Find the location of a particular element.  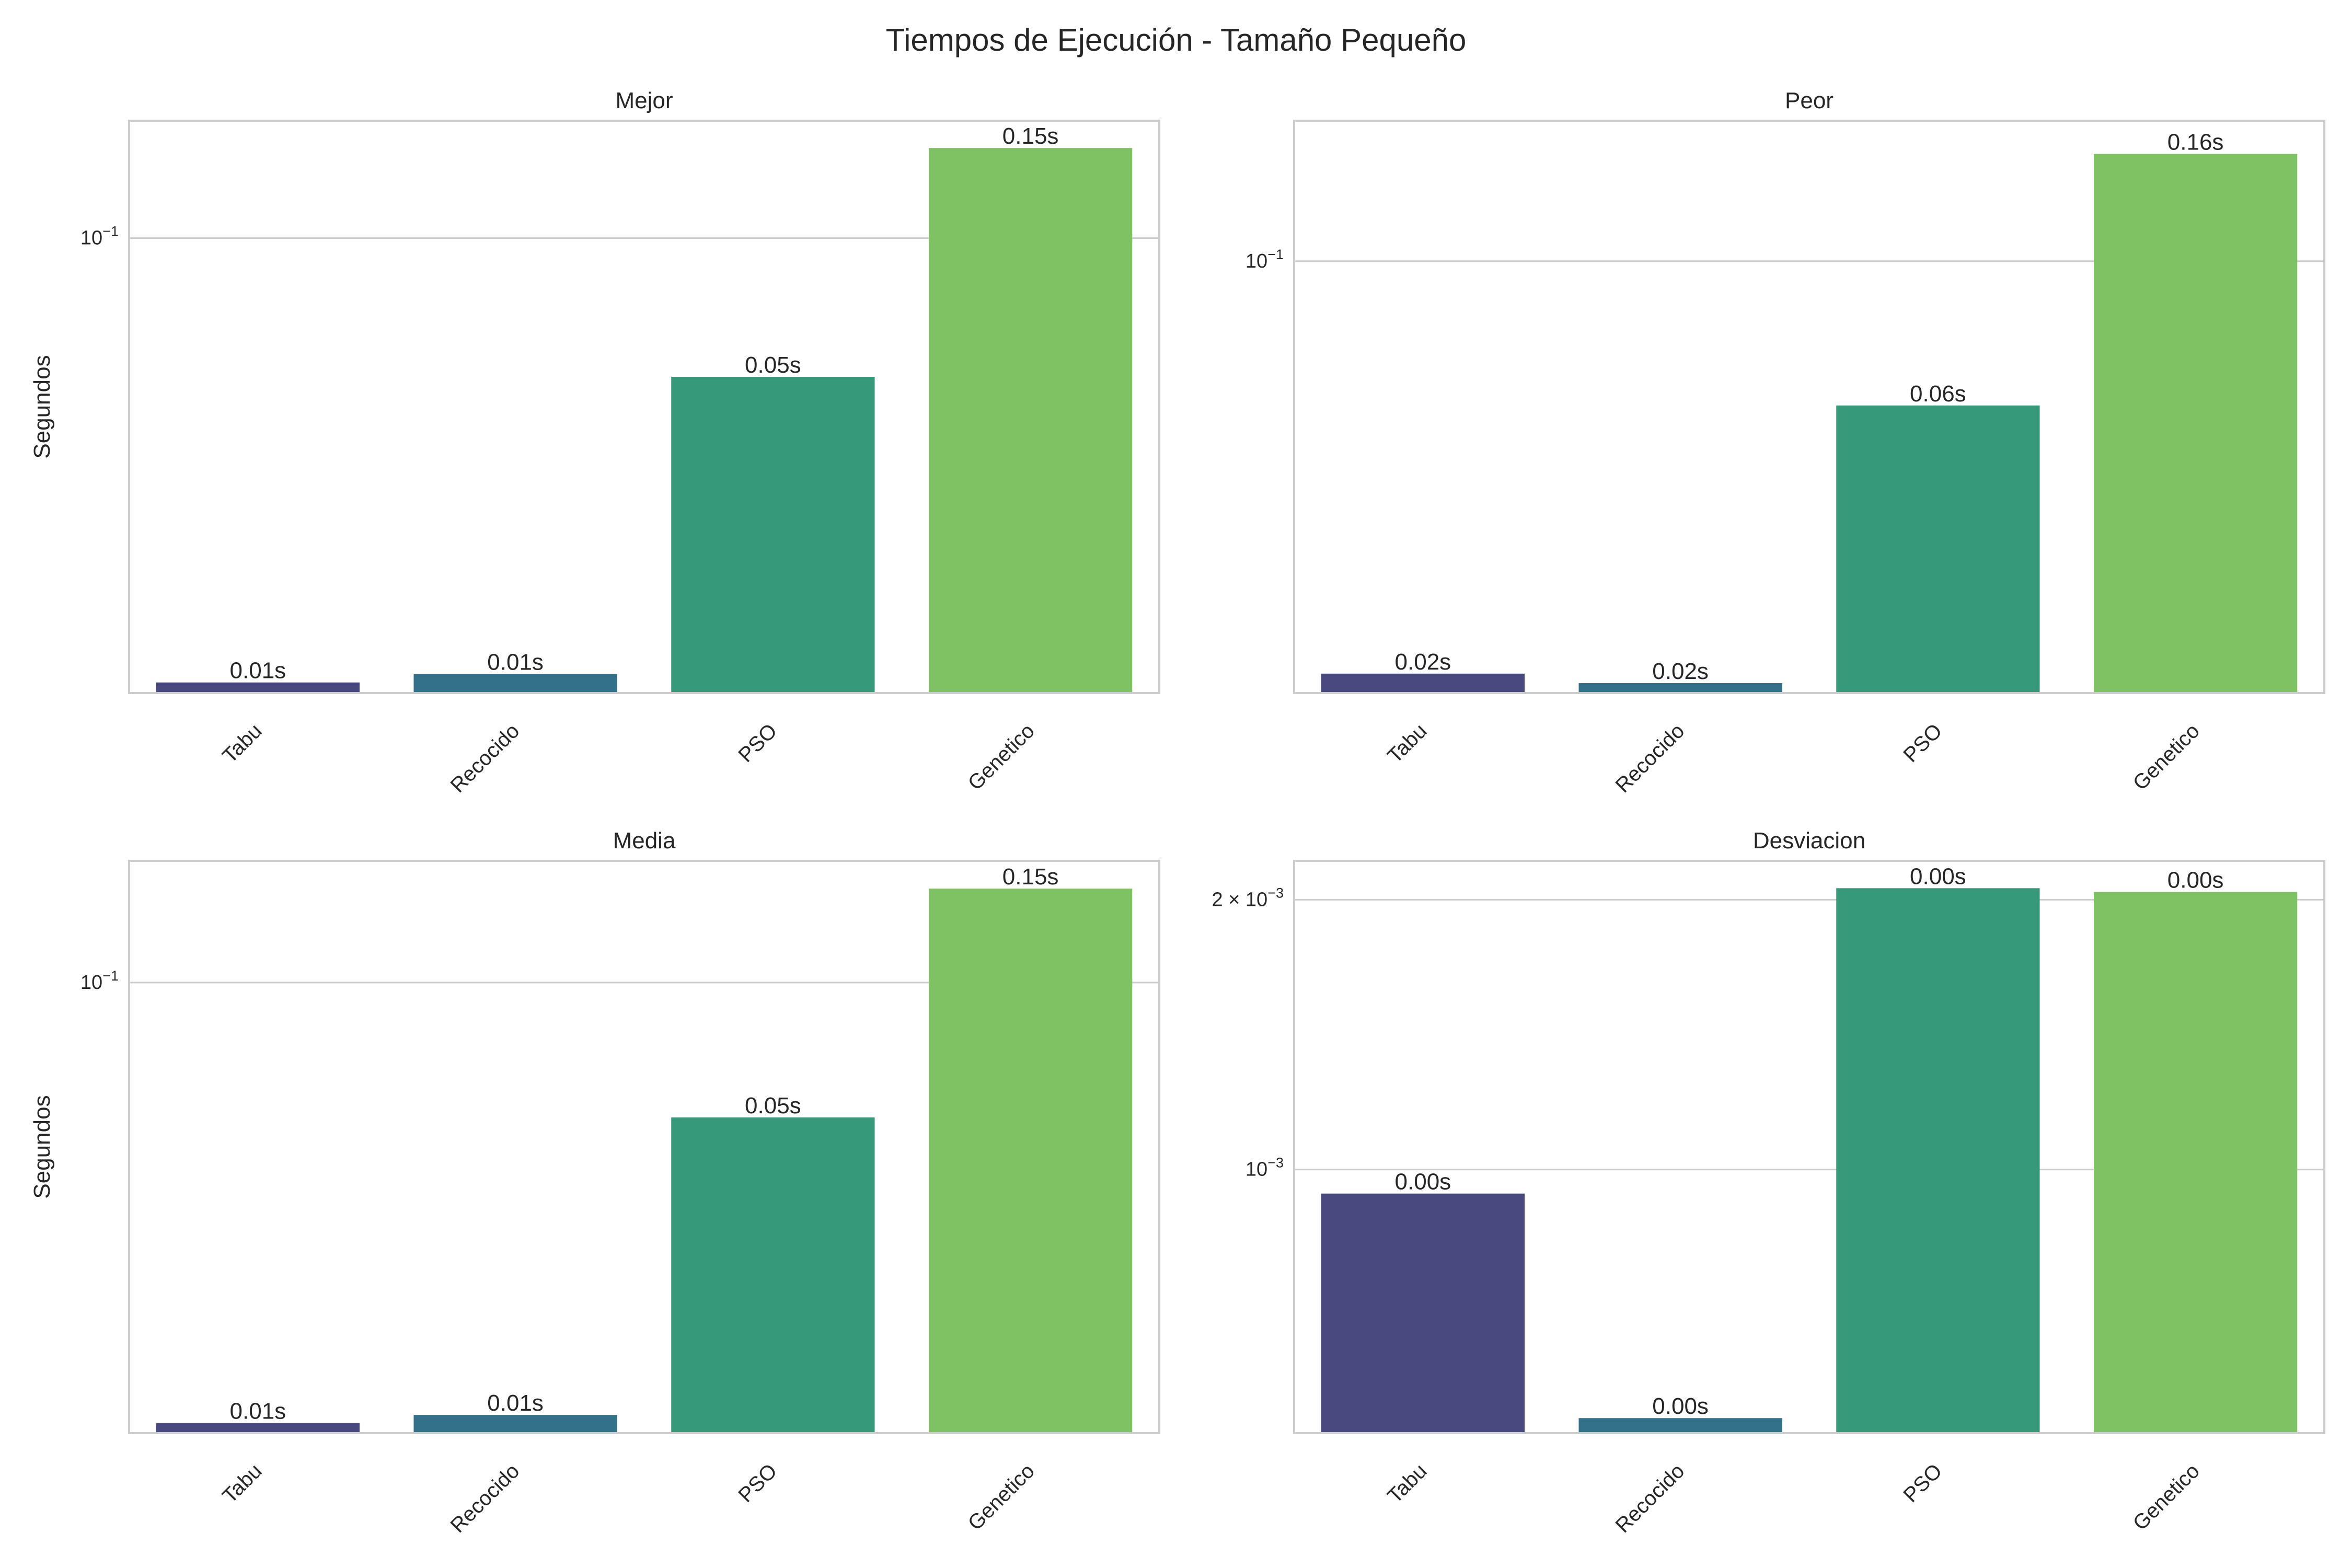

subplot-title: Media is located at coordinates (644, 841).